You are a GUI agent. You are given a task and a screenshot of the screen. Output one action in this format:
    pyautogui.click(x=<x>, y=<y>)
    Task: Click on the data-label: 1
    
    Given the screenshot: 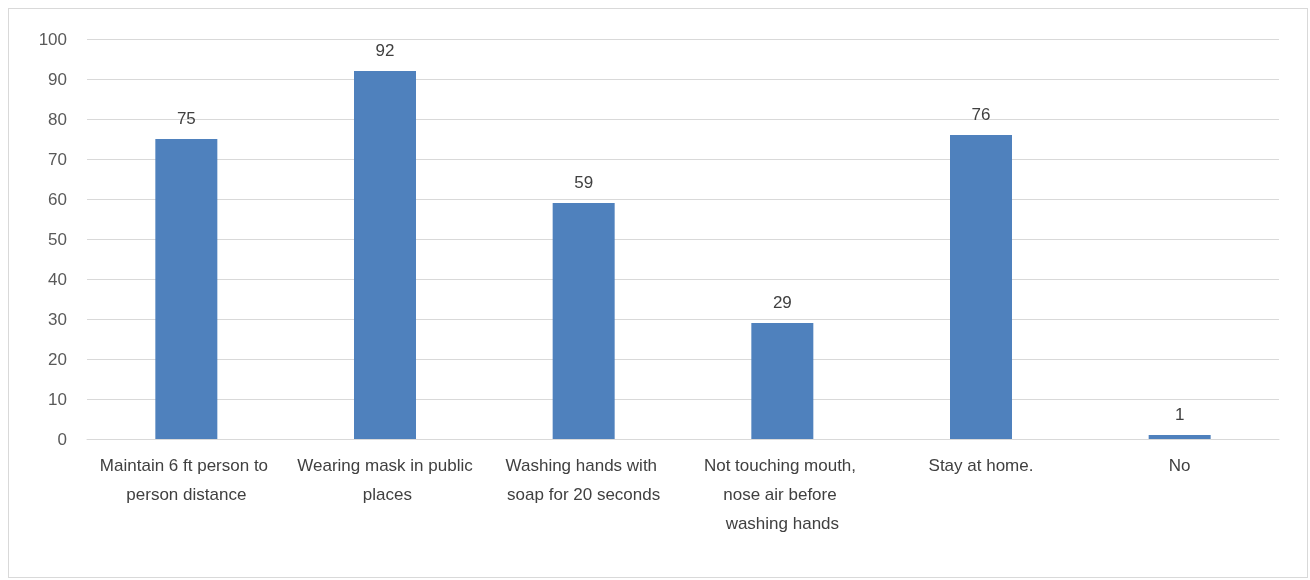 What is the action you would take?
    pyautogui.click(x=1179, y=414)
    